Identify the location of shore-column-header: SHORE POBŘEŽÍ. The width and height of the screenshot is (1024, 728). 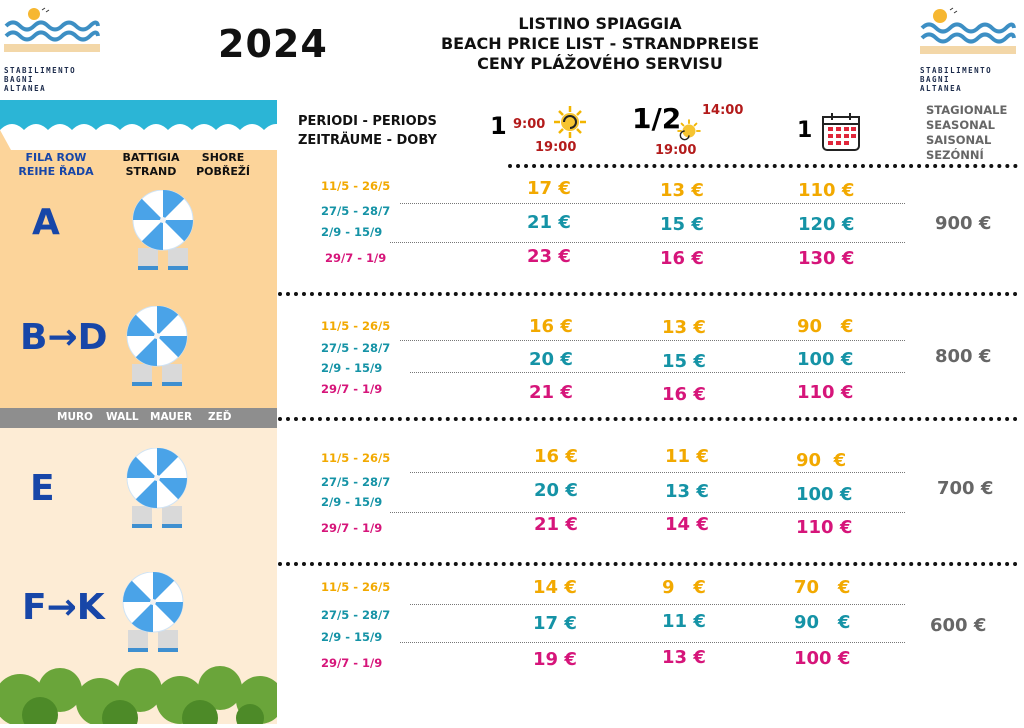
(223, 164).